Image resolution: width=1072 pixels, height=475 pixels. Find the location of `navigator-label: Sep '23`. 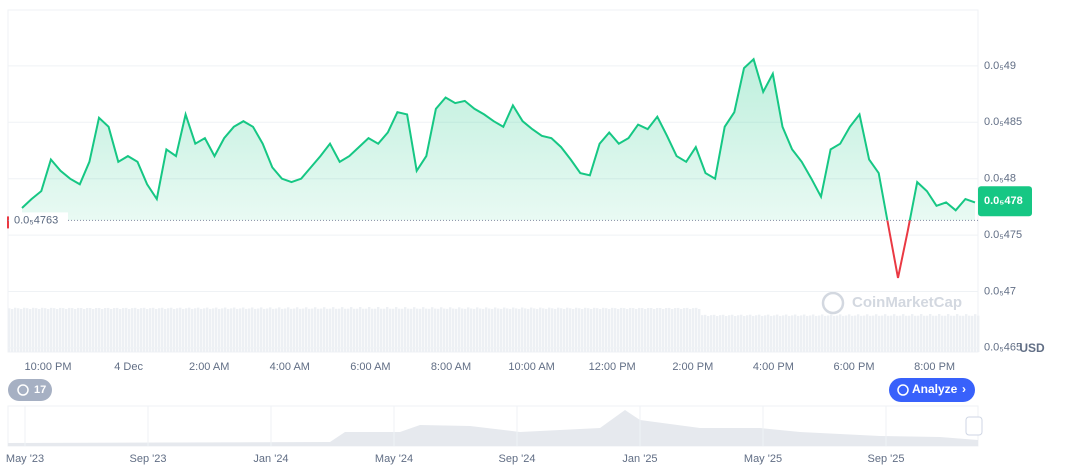

navigator-label: Sep '23 is located at coordinates (148, 459).